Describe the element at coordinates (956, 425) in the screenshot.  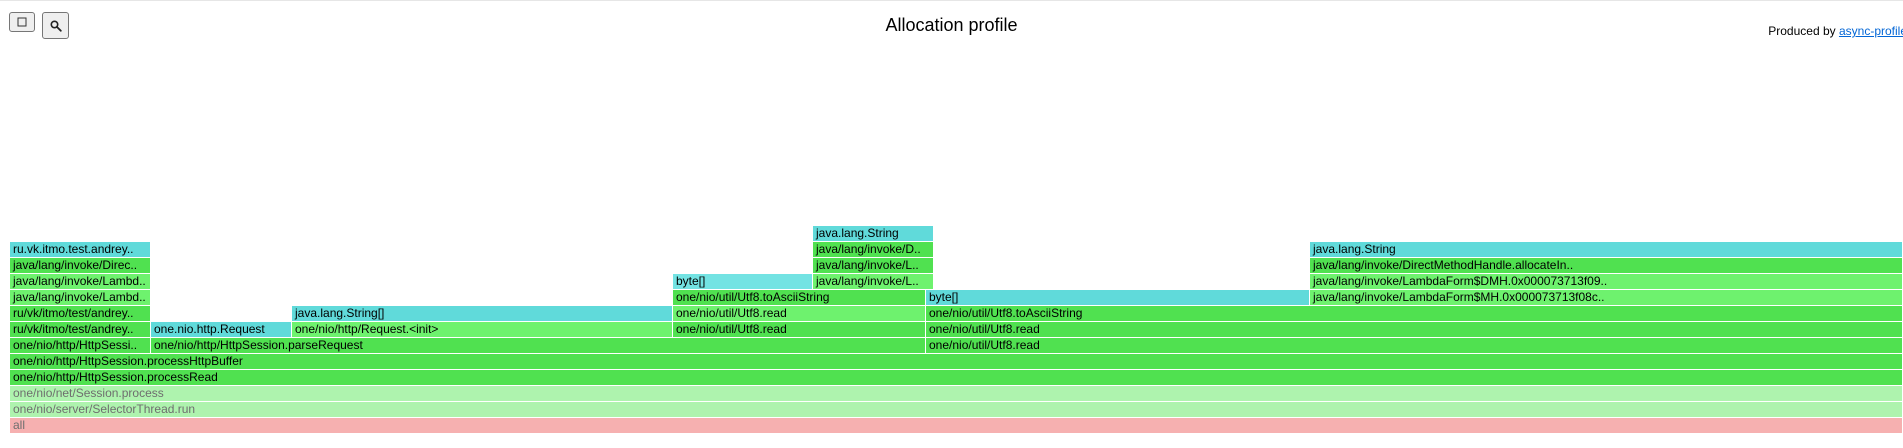
I see `flame-frame: all` at that location.